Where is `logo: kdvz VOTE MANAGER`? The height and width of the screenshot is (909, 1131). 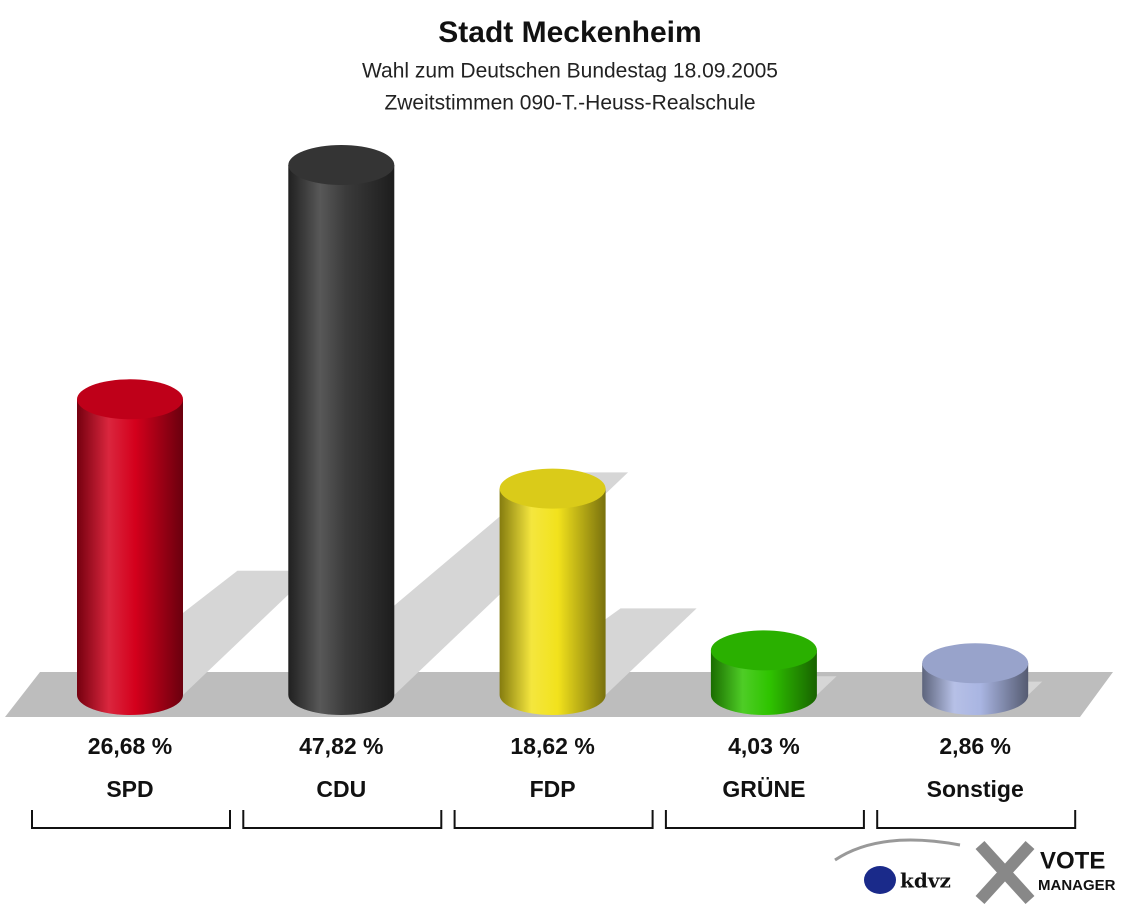
logo: kdvz VOTE MANAGER is located at coordinates (975, 871).